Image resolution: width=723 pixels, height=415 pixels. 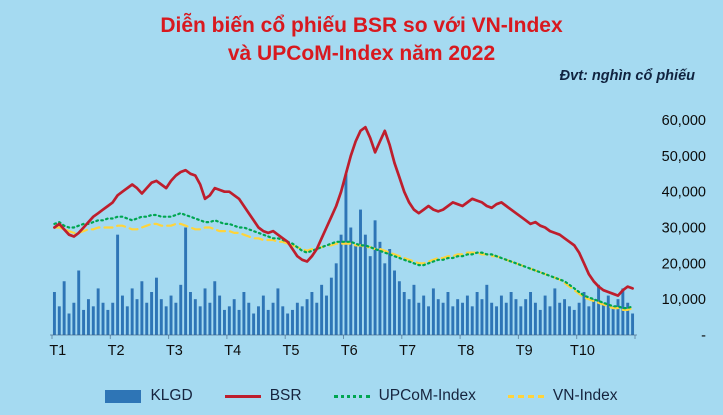 I want to click on legend-label-klgd: KLGD, so click(x=171, y=395).